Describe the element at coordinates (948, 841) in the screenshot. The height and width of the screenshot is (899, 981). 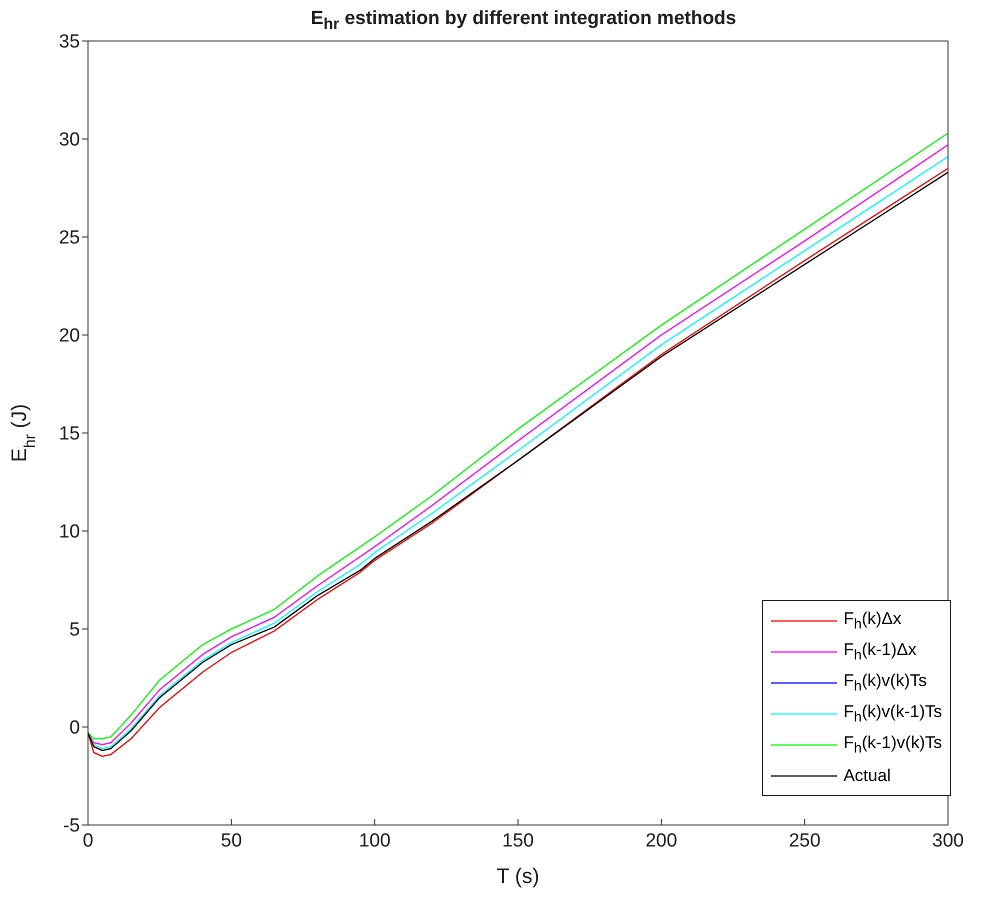
I see `x-tick-label: 300` at that location.